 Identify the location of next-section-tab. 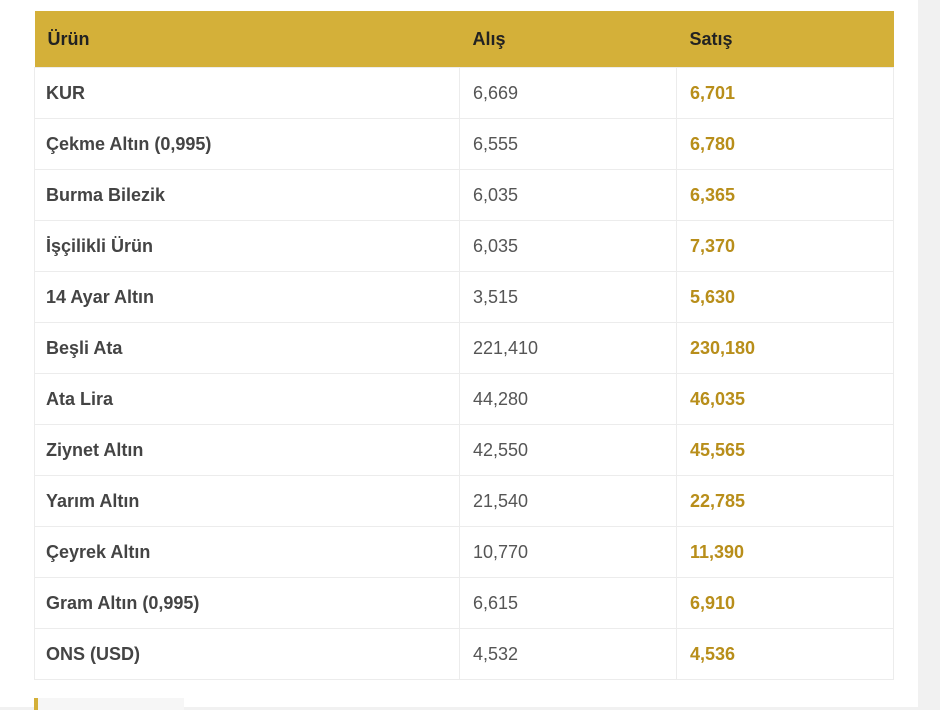
(109, 704).